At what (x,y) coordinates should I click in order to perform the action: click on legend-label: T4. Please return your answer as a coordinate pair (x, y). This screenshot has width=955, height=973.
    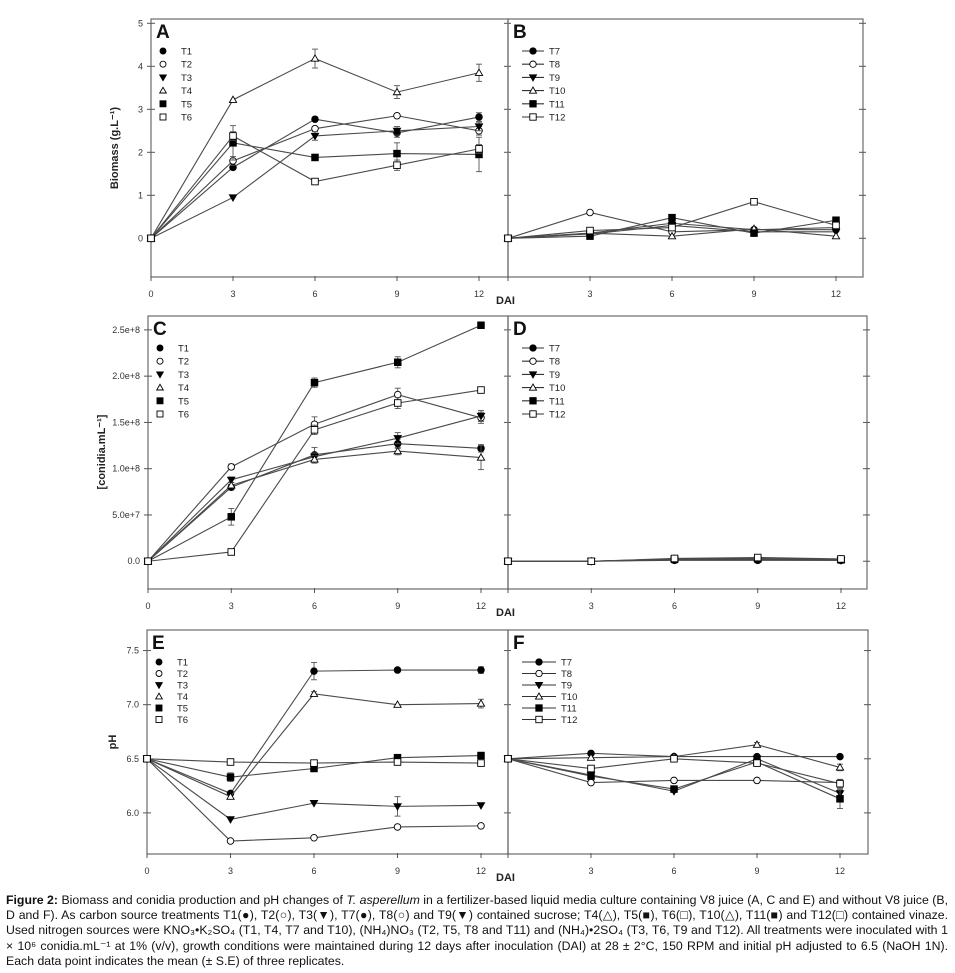
    Looking at the image, I should click on (183, 388).